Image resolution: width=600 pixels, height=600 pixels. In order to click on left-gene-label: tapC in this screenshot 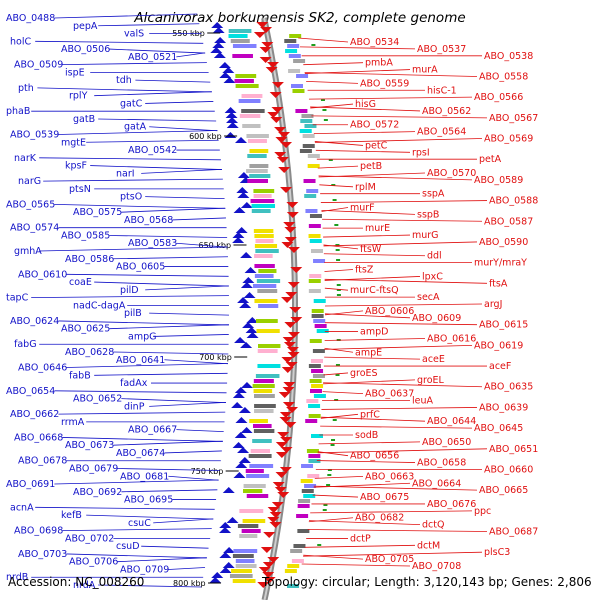, I will do `click(17, 298)`.